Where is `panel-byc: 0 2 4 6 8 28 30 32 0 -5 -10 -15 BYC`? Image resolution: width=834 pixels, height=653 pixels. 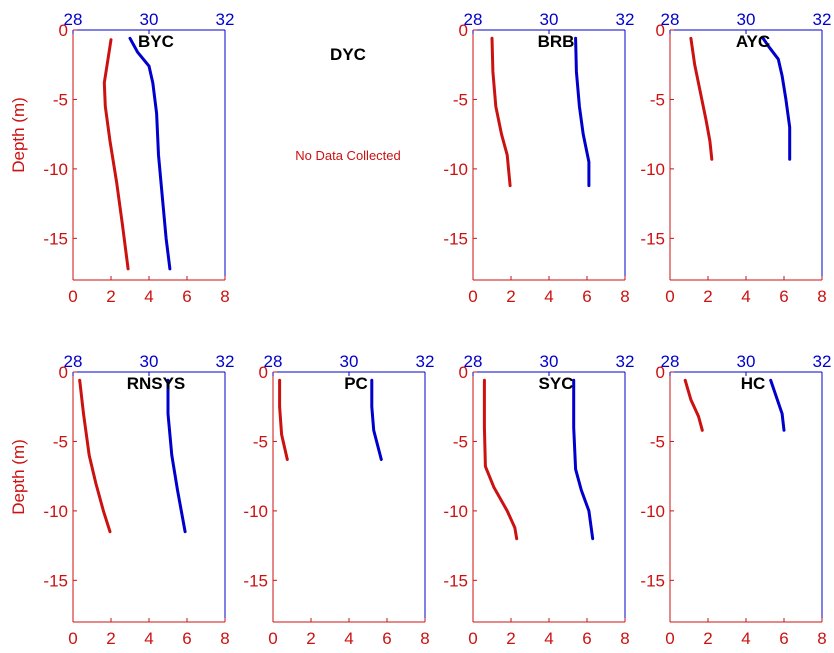
panel-byc: 0 2 4 6 8 28 30 32 0 -5 -10 -15 BYC is located at coordinates (138, 158).